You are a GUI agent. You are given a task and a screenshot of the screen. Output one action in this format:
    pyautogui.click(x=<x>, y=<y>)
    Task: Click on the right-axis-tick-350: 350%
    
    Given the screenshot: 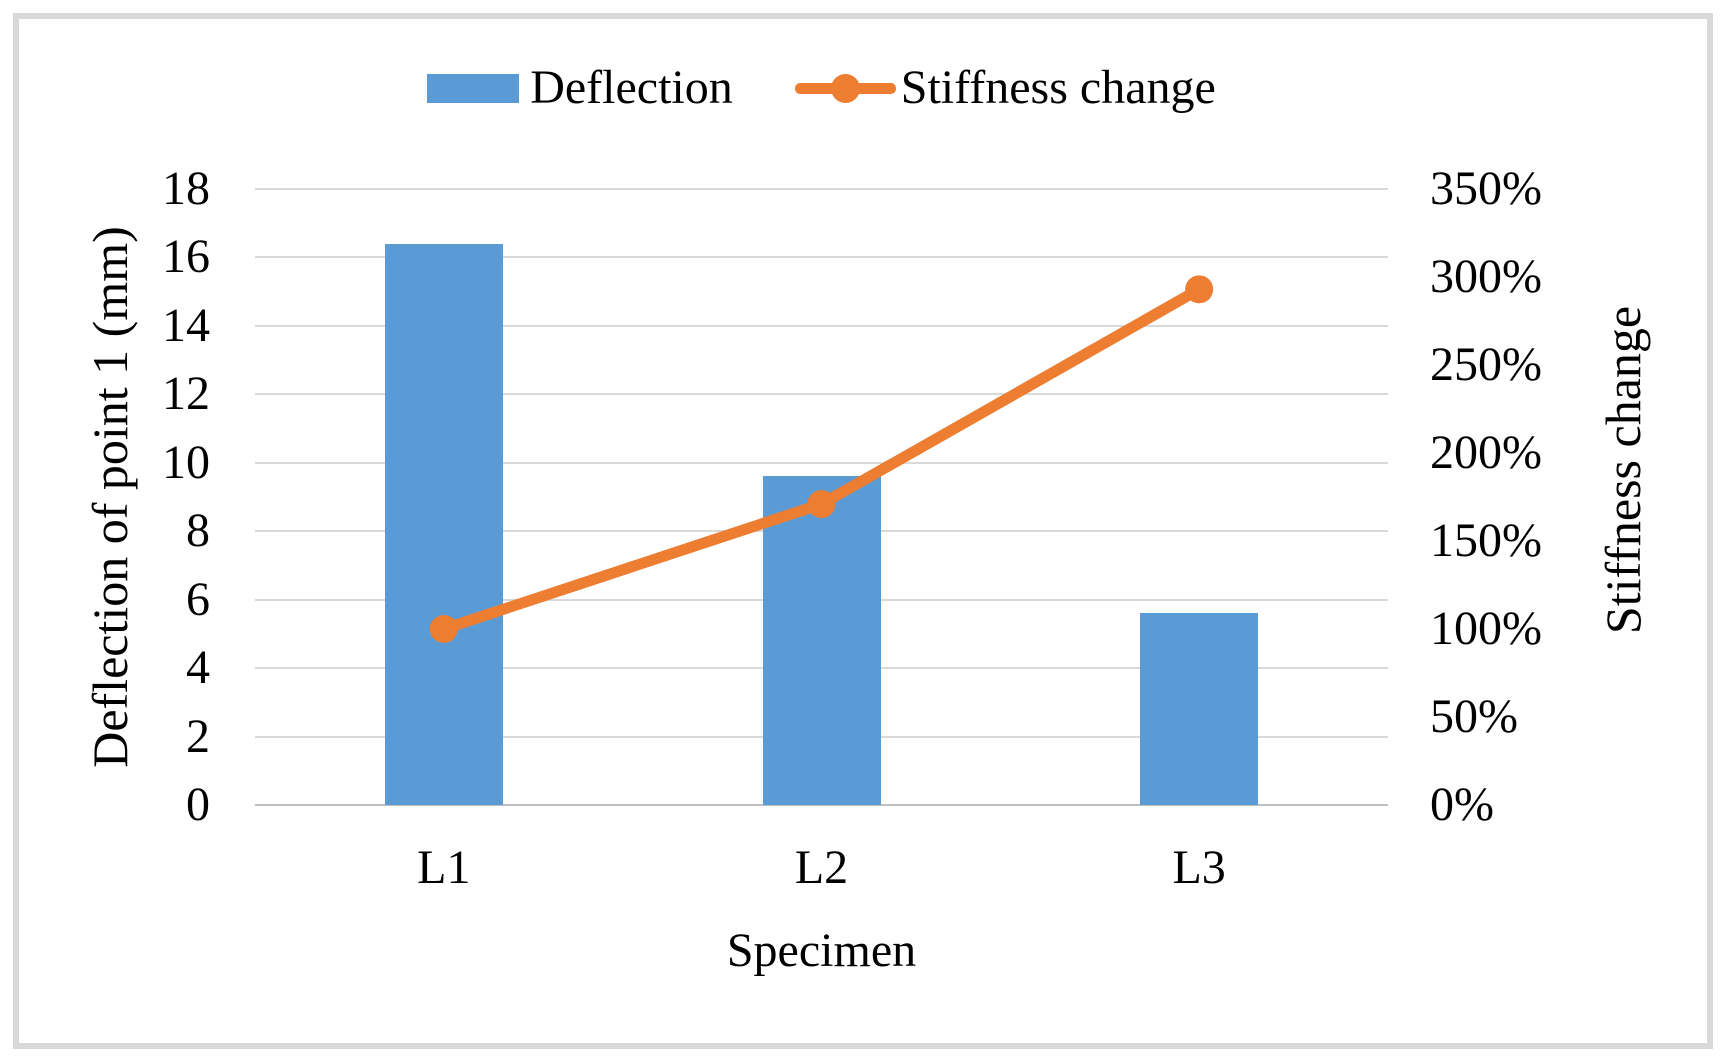 What is the action you would take?
    pyautogui.click(x=1486, y=188)
    